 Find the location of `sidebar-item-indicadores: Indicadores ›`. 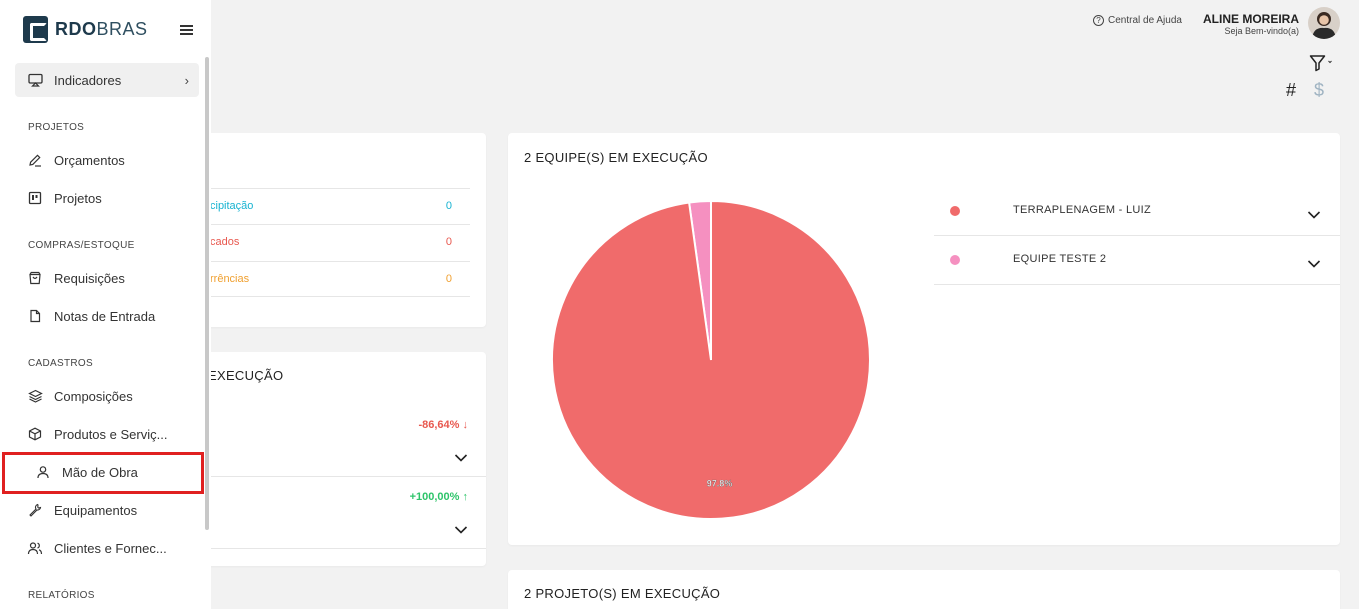

sidebar-item-indicadores: Indicadores › is located at coordinates (107, 80).